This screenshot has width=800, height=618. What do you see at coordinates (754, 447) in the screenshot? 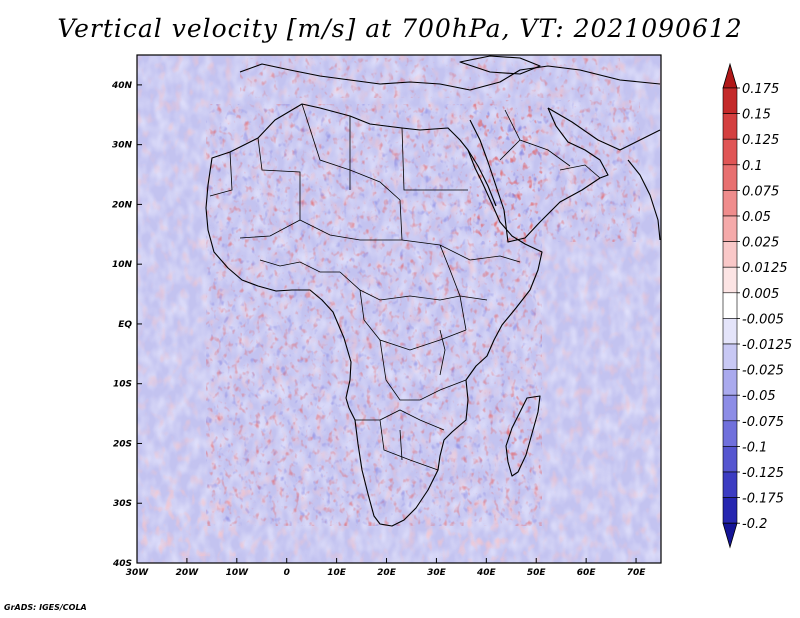
I see `colorbar-label: -0.1` at bounding box center [754, 447].